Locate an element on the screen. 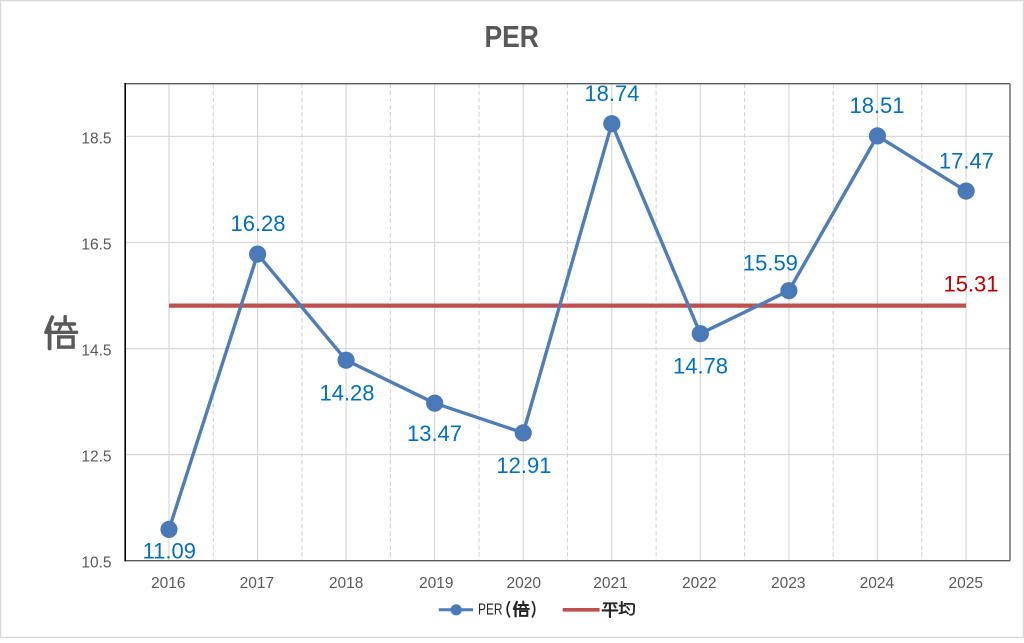  svg-text: 15.31 is located at coordinates (970, 283).